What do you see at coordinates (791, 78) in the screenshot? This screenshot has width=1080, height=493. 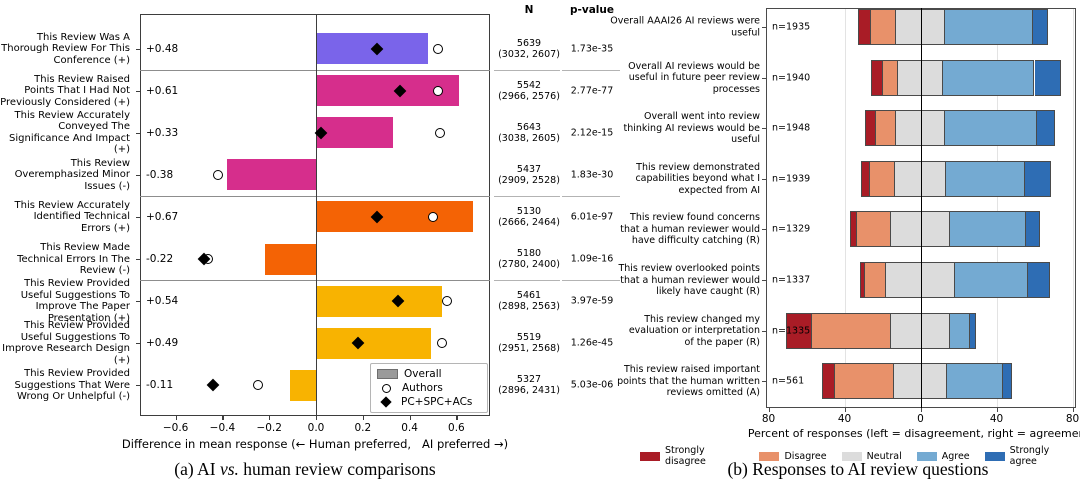 I see `n-count-label: n=1940` at bounding box center [791, 78].